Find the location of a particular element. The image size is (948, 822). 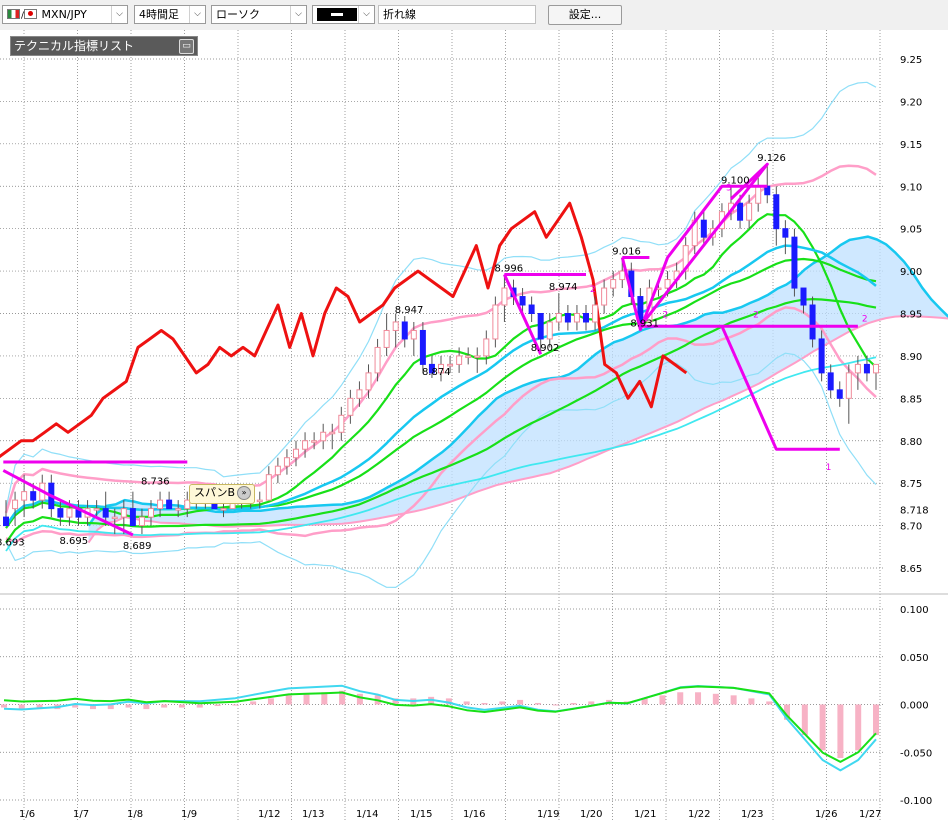

symbol-select: / MXN/JPY ⌵ is located at coordinates (65, 14).